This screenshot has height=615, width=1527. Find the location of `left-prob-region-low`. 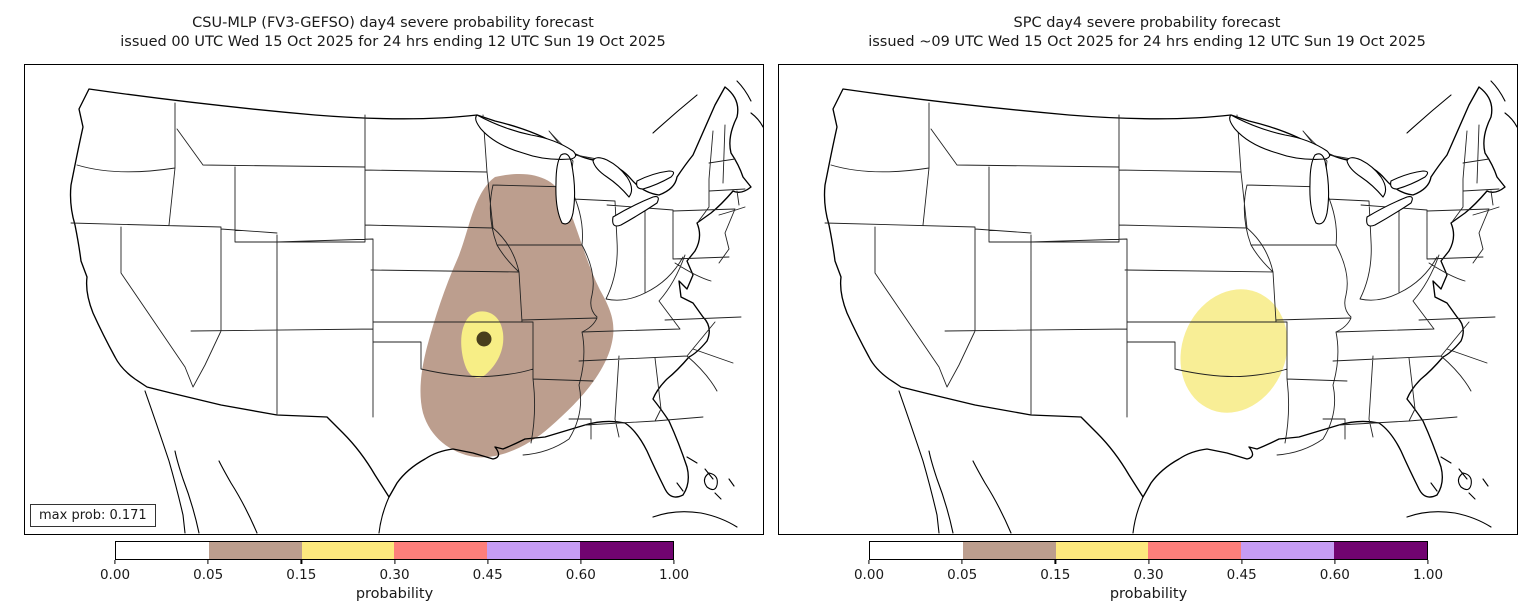

left-prob-region-low is located at coordinates (517, 315).